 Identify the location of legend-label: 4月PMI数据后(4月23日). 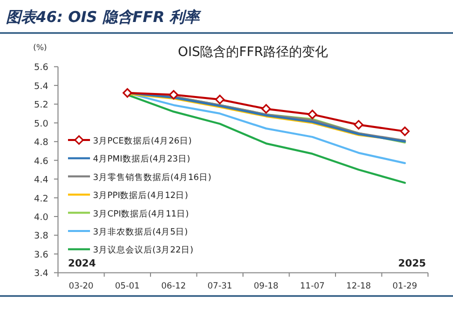
(141, 159).